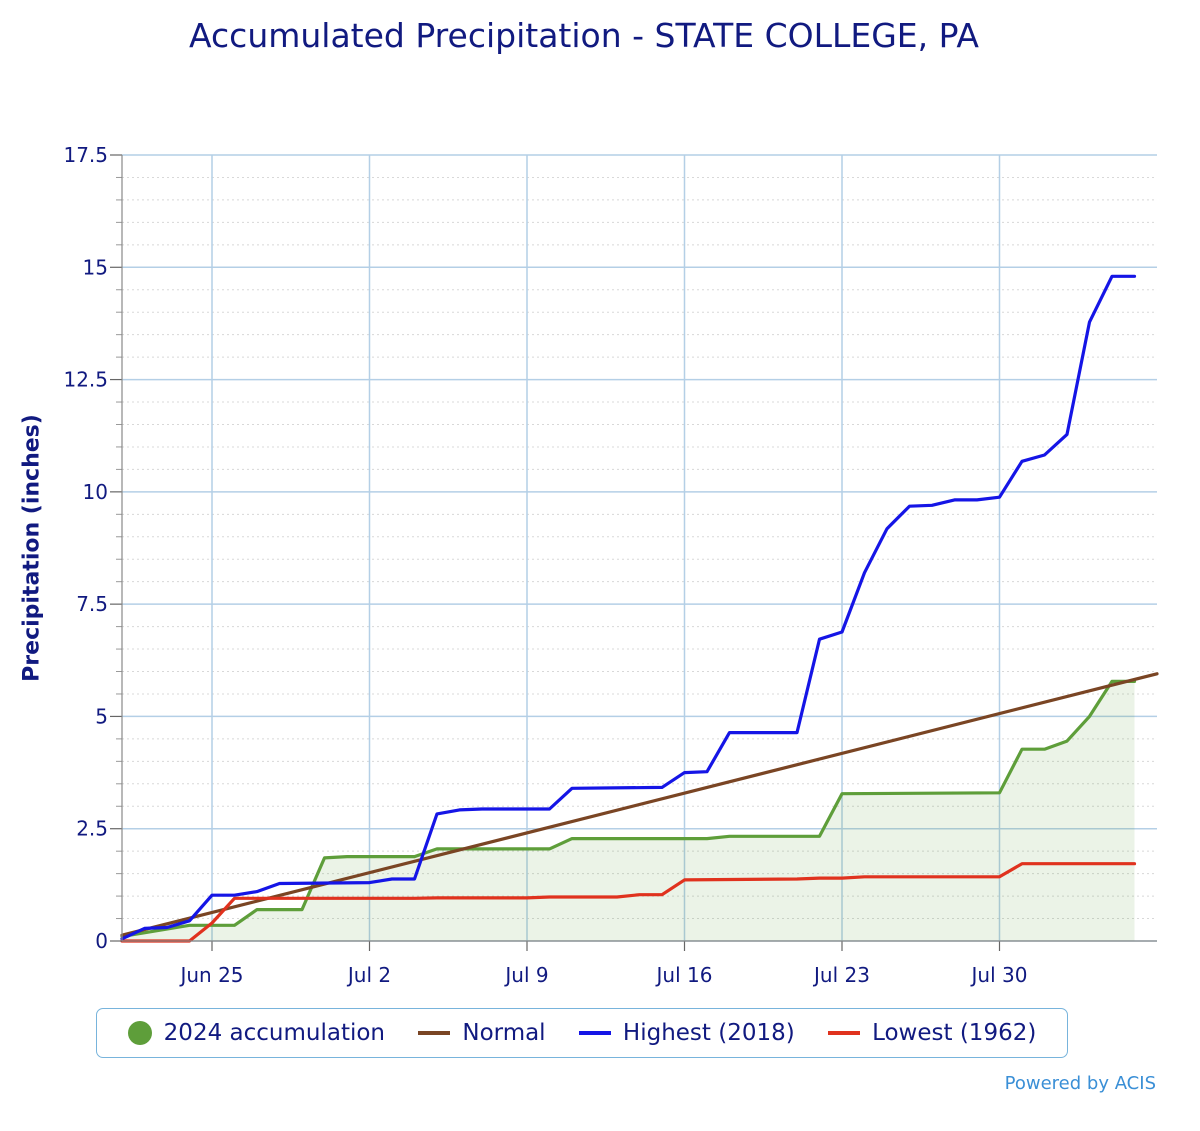 This screenshot has height=1131, width=1200. I want to click on powered-by-link: Powered by ACIS, so click(1080, 1083).